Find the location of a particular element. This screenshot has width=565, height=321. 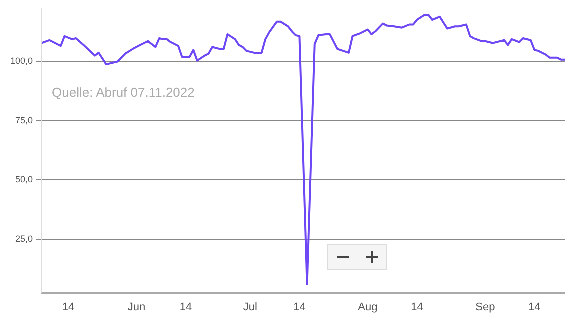

x-tick-label: Sep is located at coordinates (486, 307).